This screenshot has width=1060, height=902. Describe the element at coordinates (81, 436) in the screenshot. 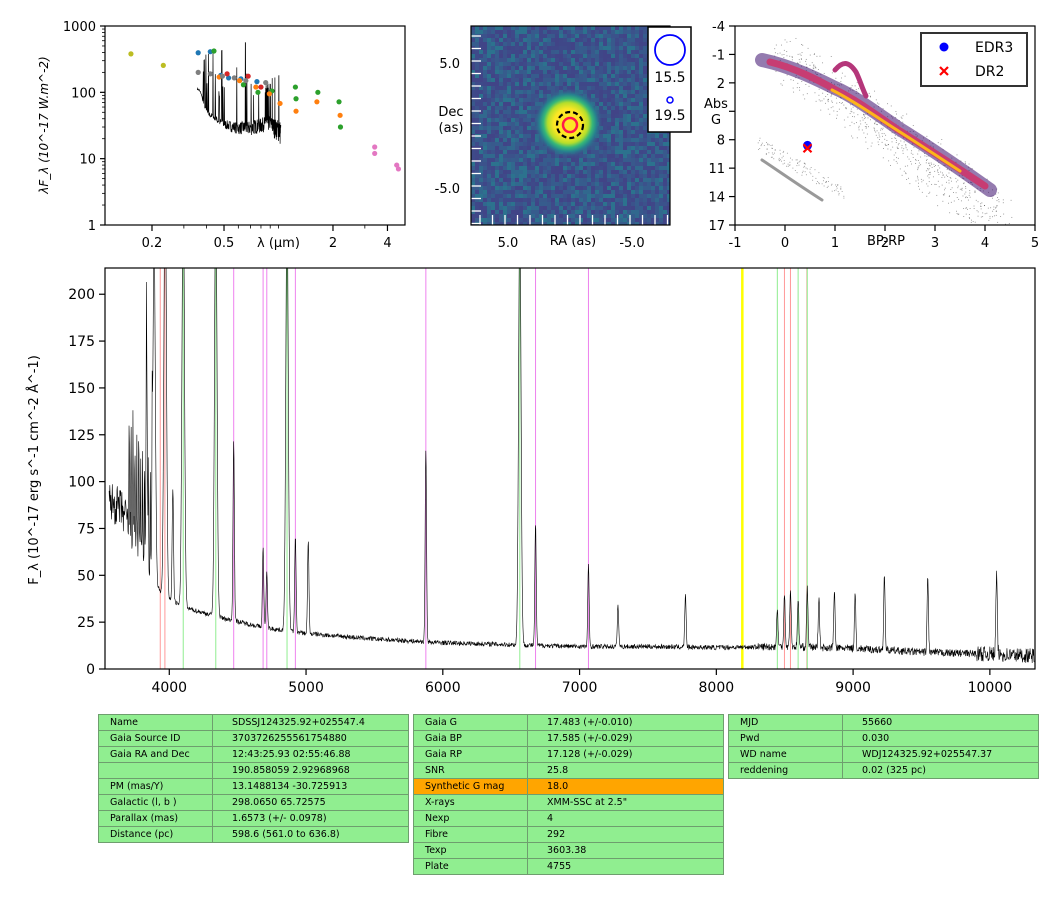

I see `spectrum-y-tick-label: 125` at that location.